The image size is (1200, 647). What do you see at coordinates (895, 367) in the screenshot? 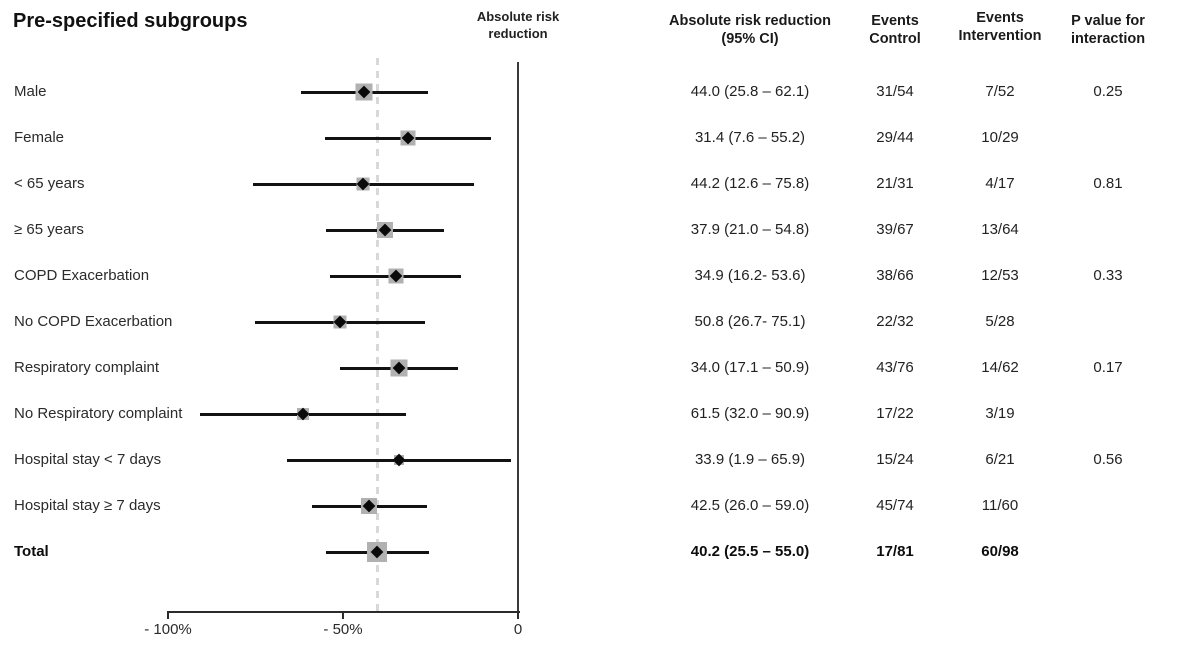
I see `cell-events-control: 43/76` at bounding box center [895, 367].